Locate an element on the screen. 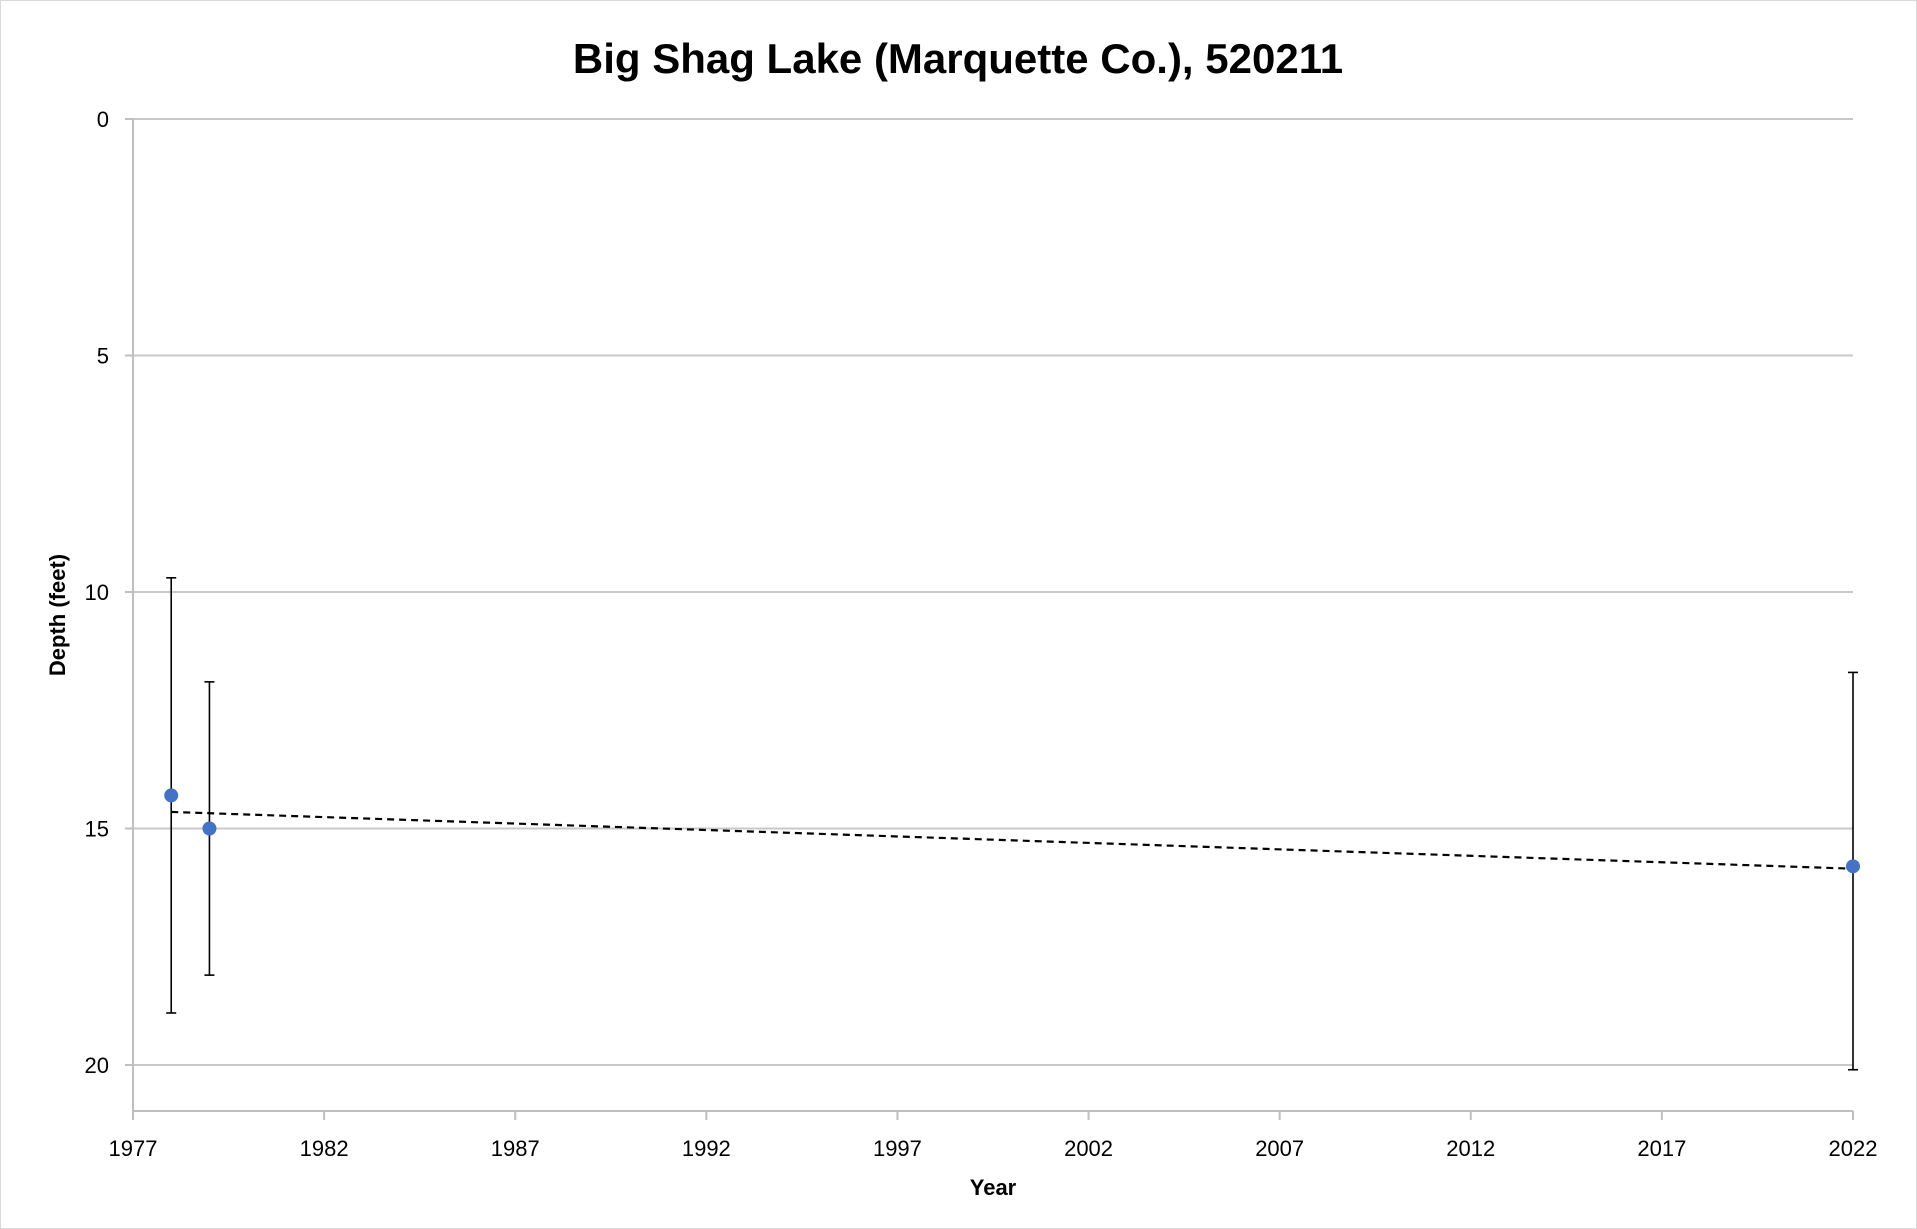 The image size is (1917, 1229). trendline is located at coordinates (1012, 840).